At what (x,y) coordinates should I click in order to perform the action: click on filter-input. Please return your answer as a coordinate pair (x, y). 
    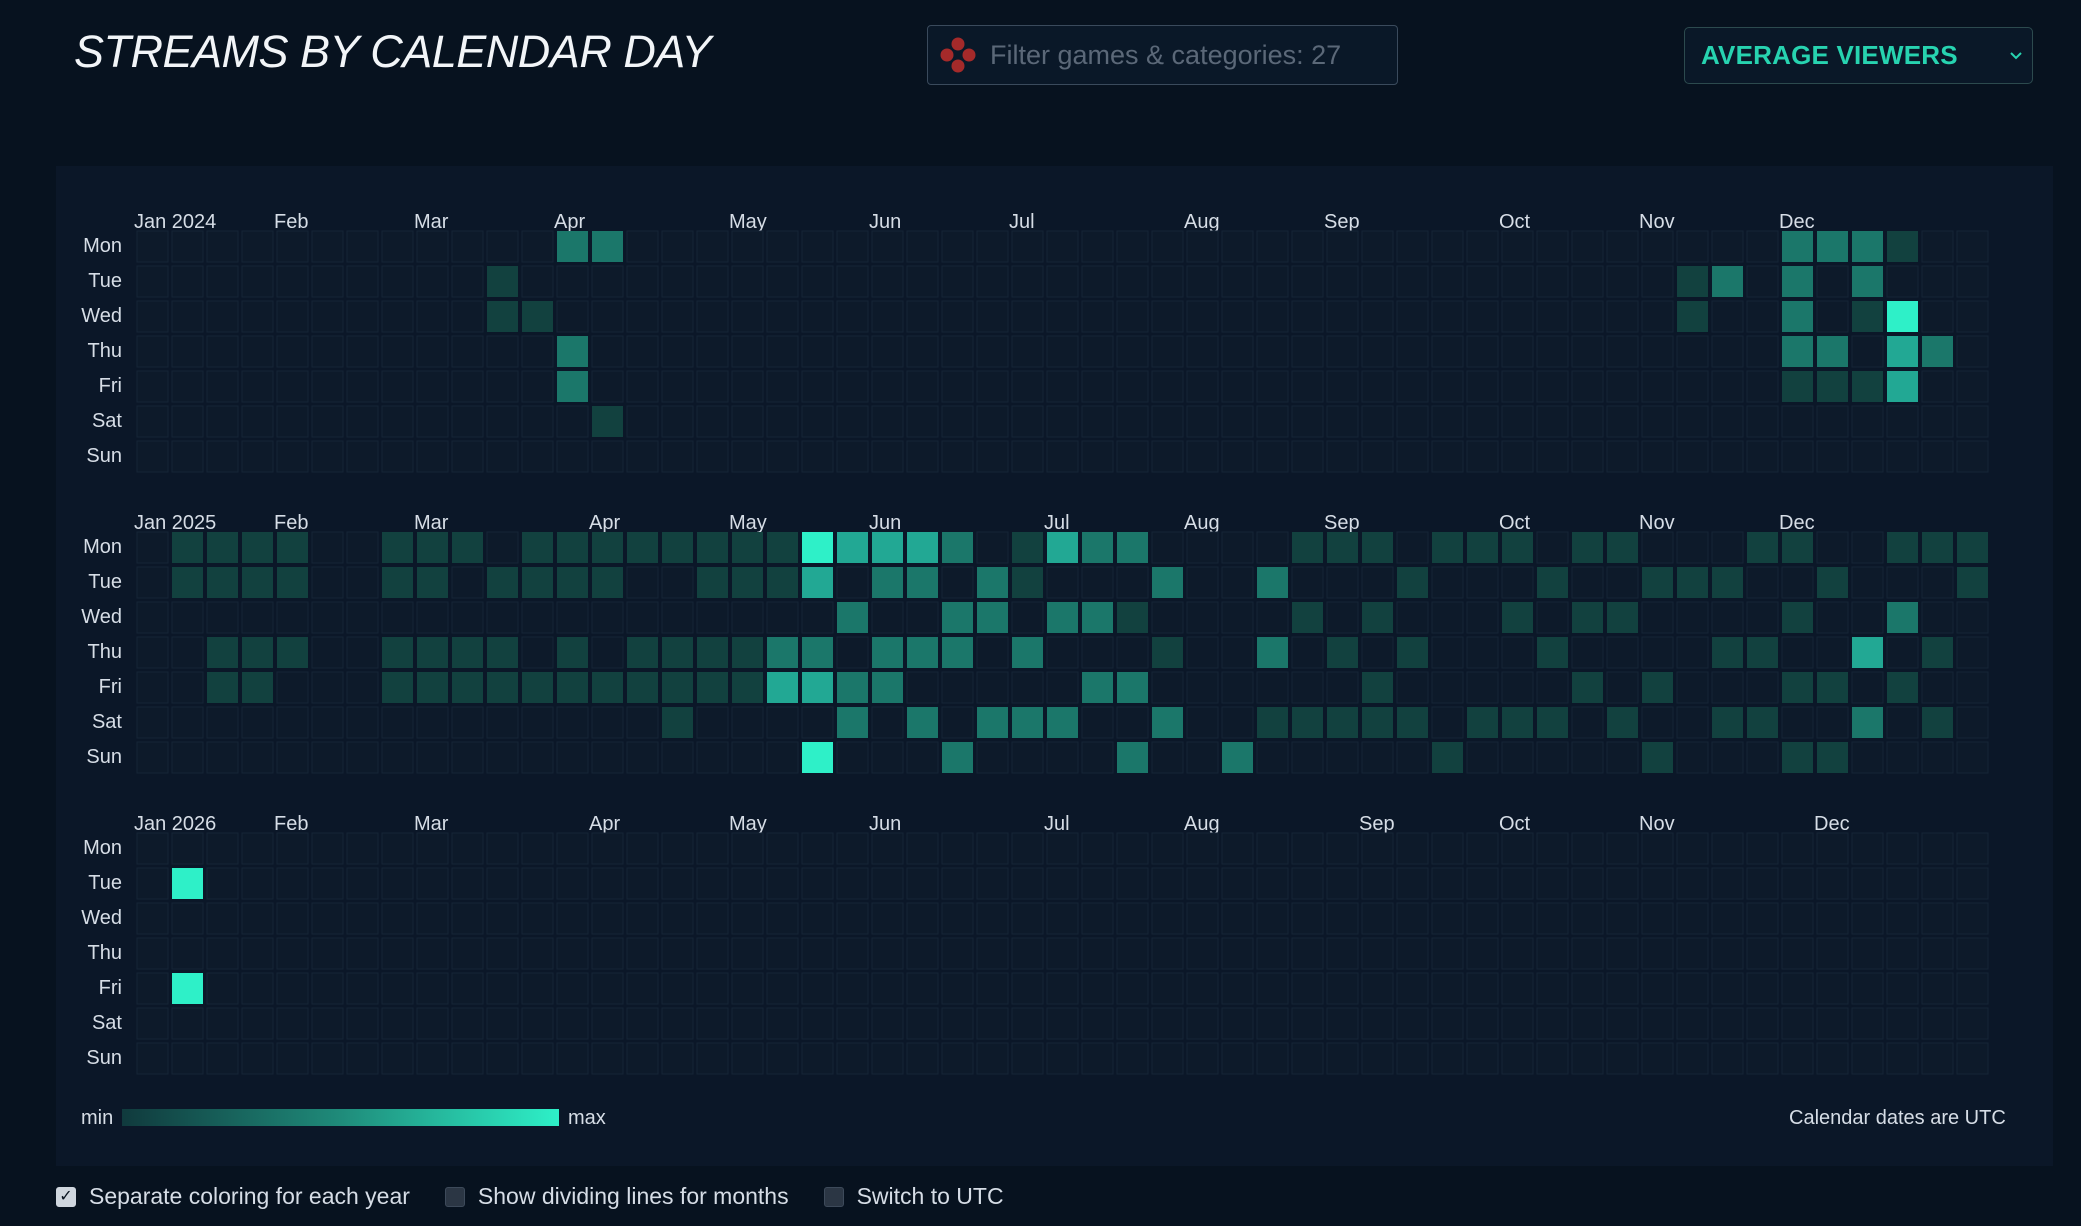
    Looking at the image, I should click on (1190, 55).